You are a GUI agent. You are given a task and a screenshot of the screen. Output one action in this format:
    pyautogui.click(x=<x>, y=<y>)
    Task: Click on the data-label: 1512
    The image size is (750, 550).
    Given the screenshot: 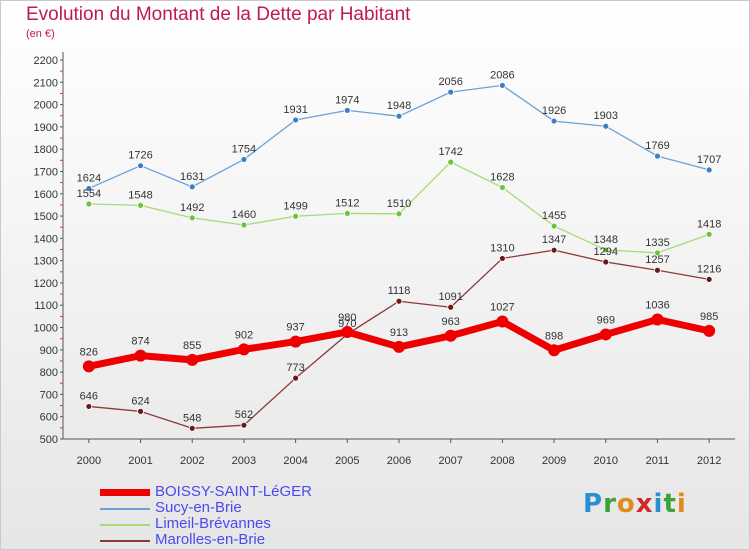 What is the action you would take?
    pyautogui.click(x=347, y=203)
    